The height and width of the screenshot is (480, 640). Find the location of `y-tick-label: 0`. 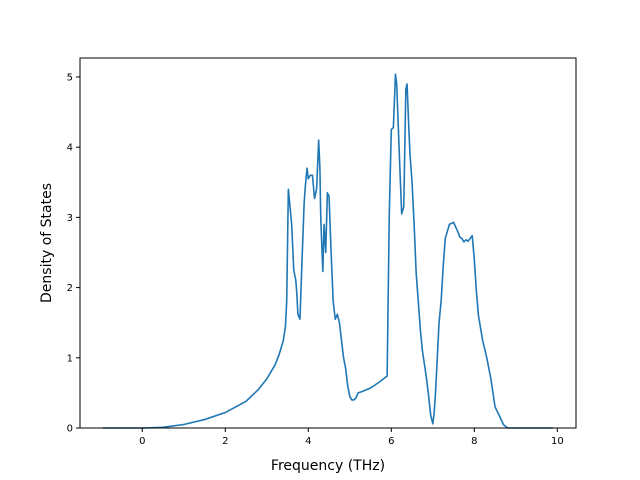

y-tick-label: 0 is located at coordinates (70, 429).